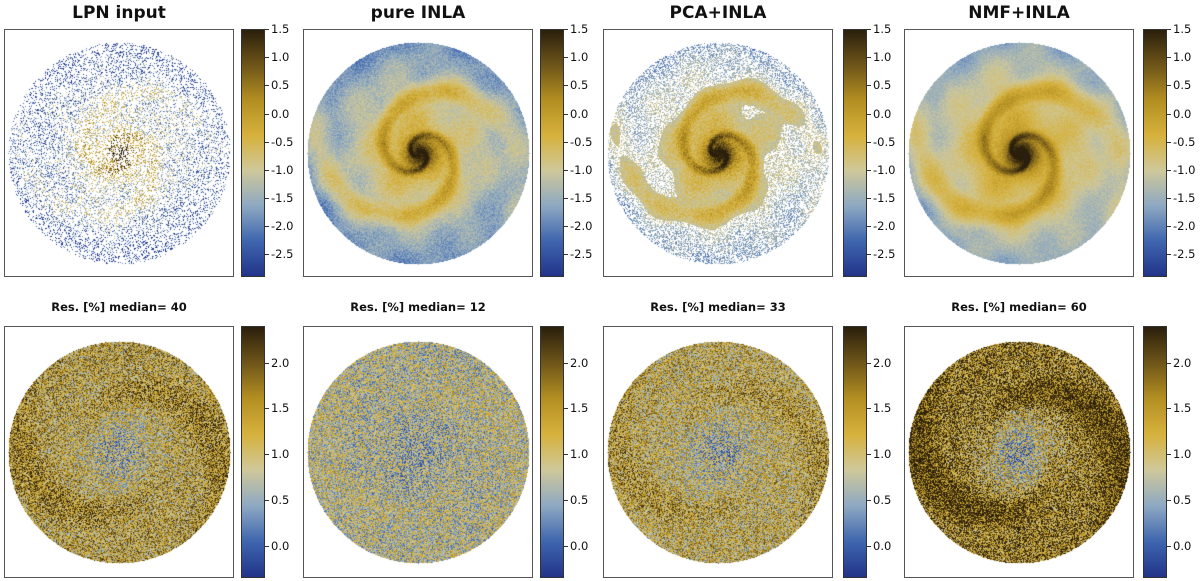 This screenshot has width=1200, height=581. I want to click on panel-title-5: Res. [%] median= 40, so click(119, 307).